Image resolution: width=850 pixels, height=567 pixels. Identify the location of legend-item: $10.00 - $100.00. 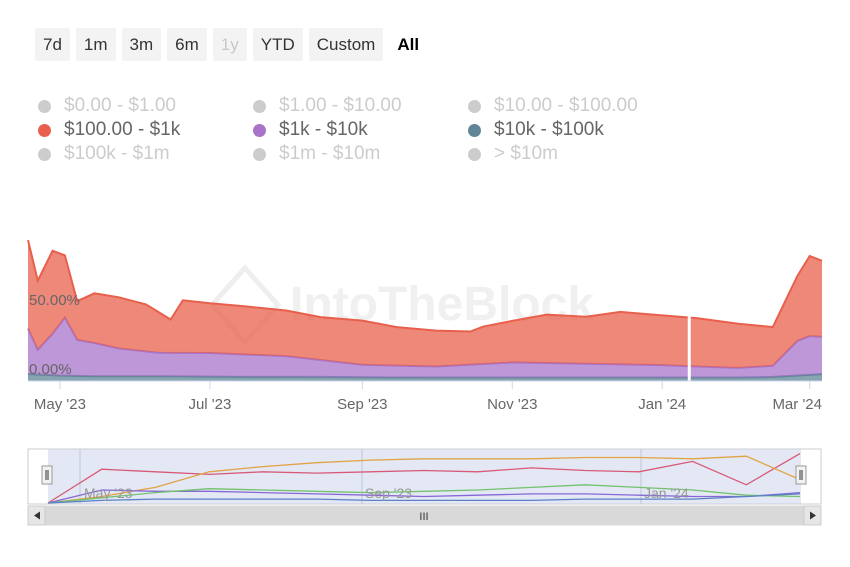
(553, 106).